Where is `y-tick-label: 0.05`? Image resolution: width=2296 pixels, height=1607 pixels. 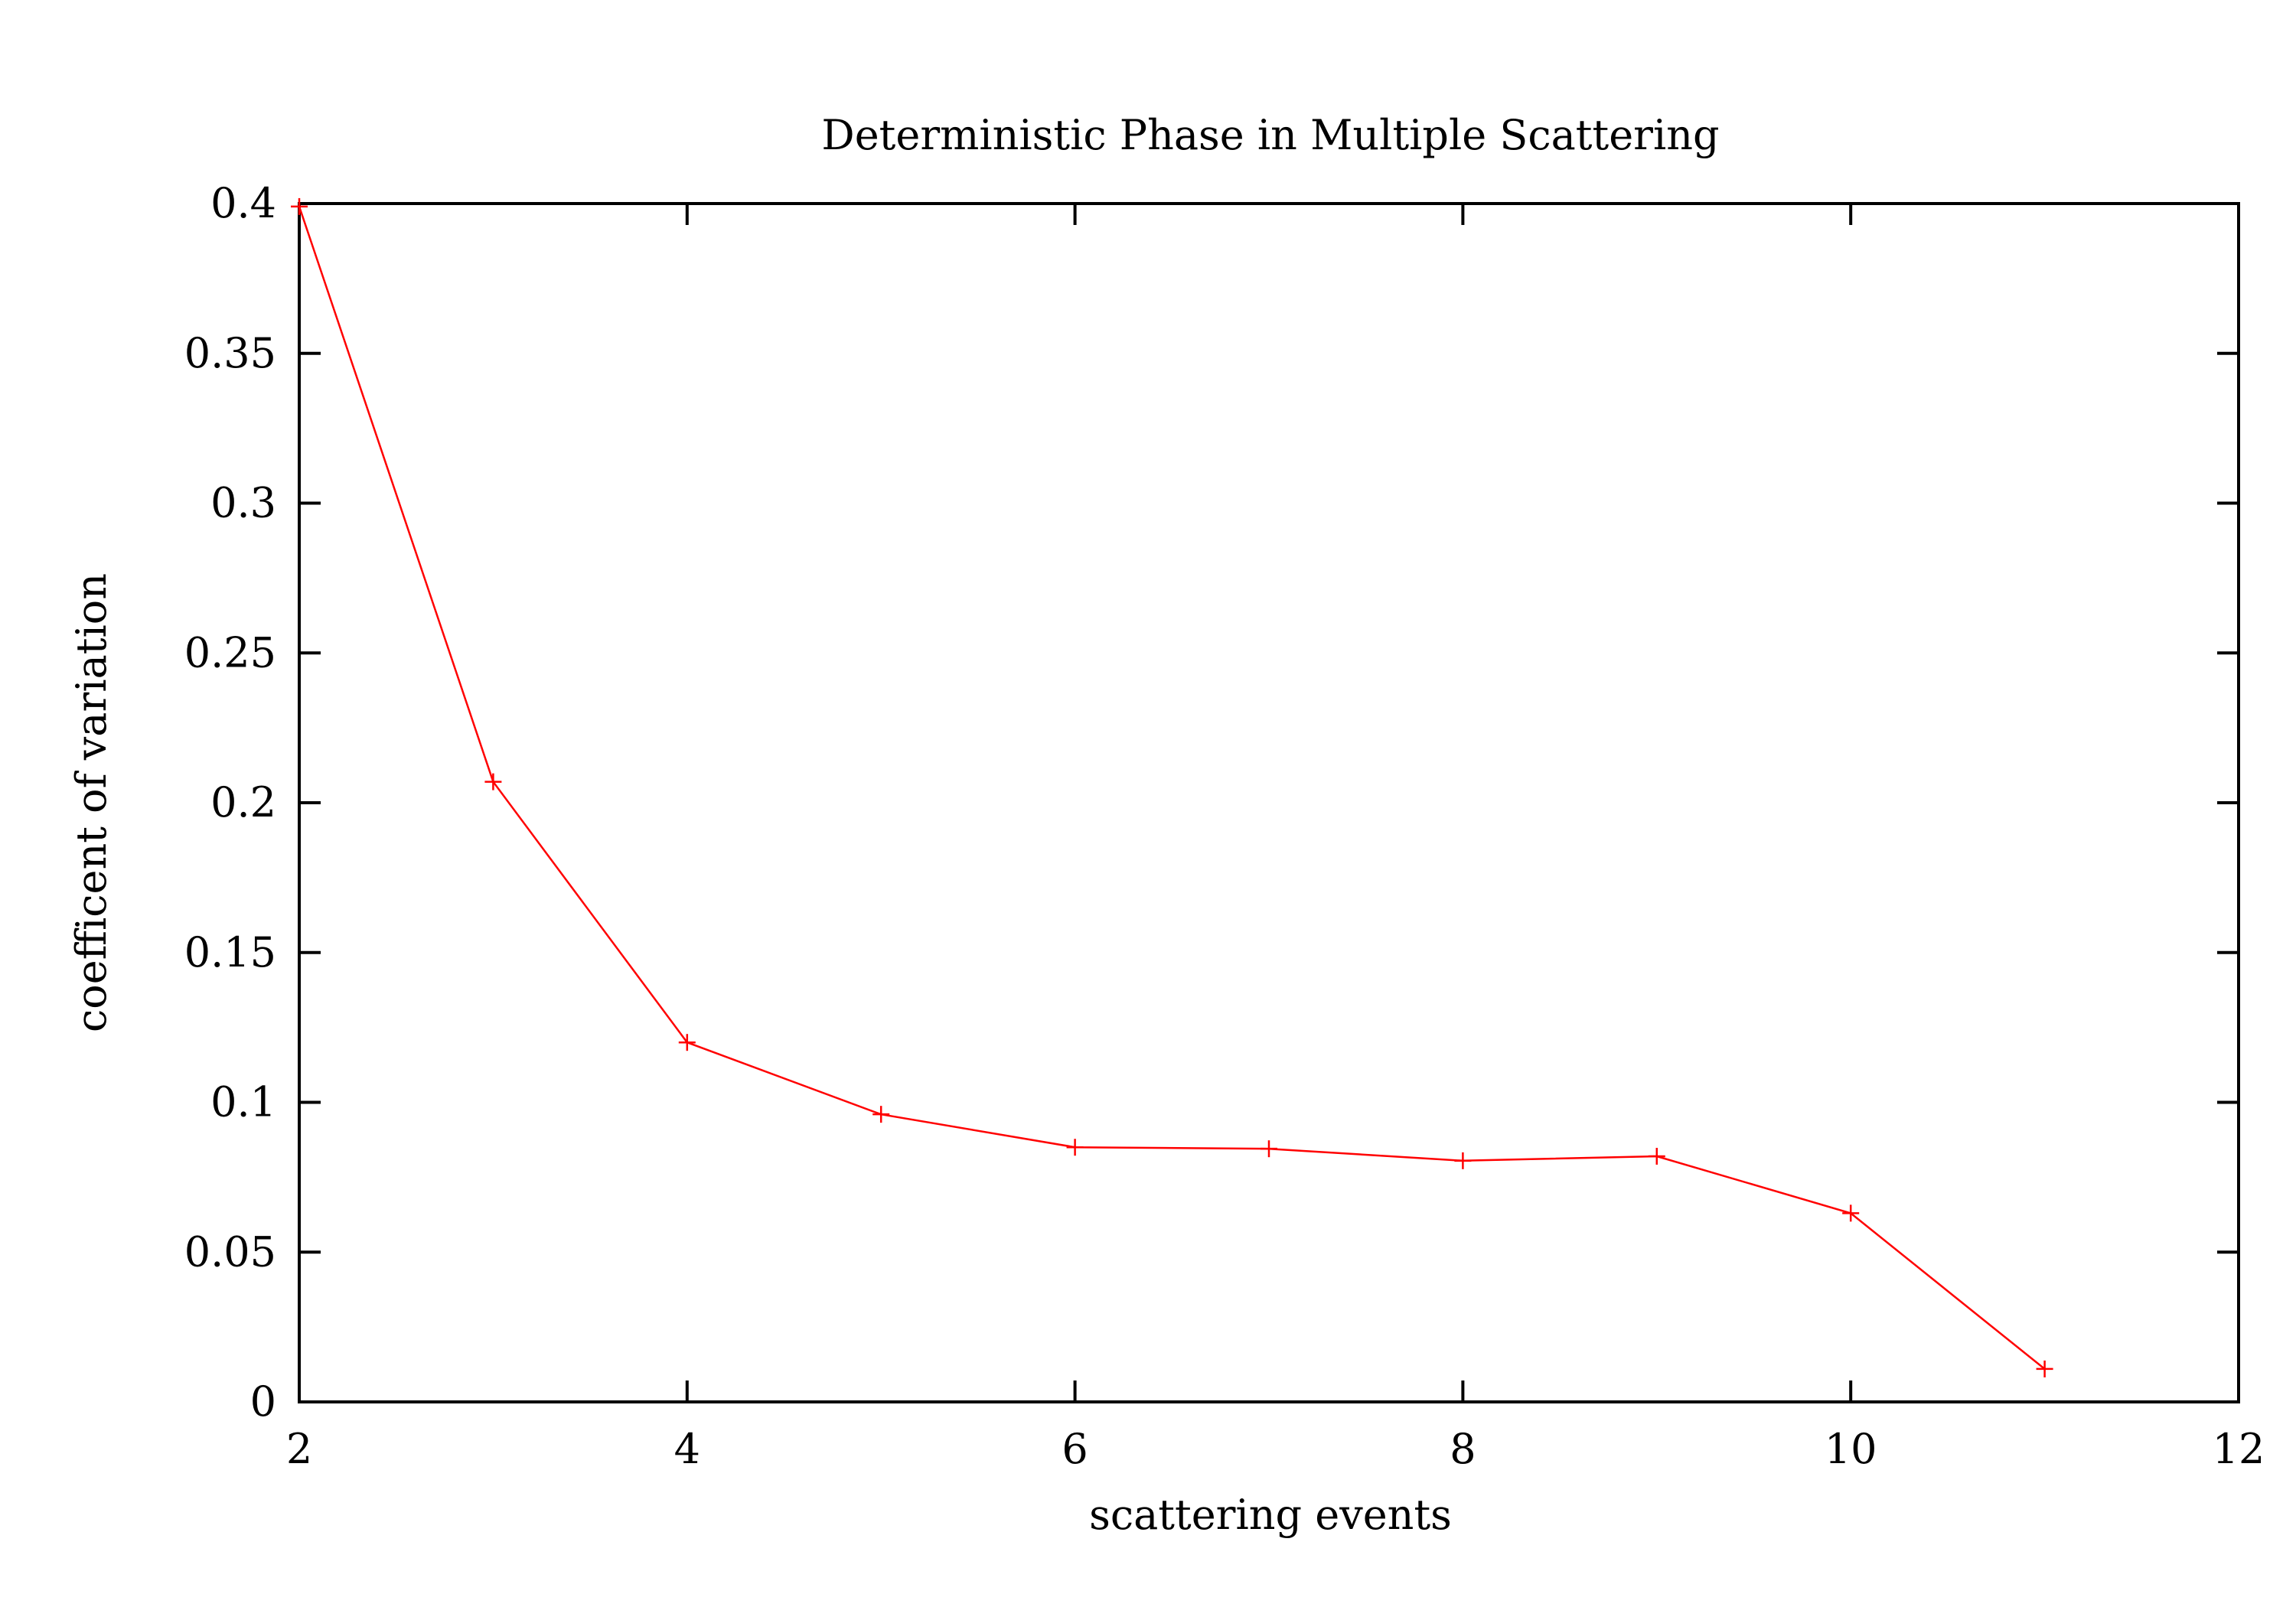
y-tick-label: 0.05 is located at coordinates (230, 1251).